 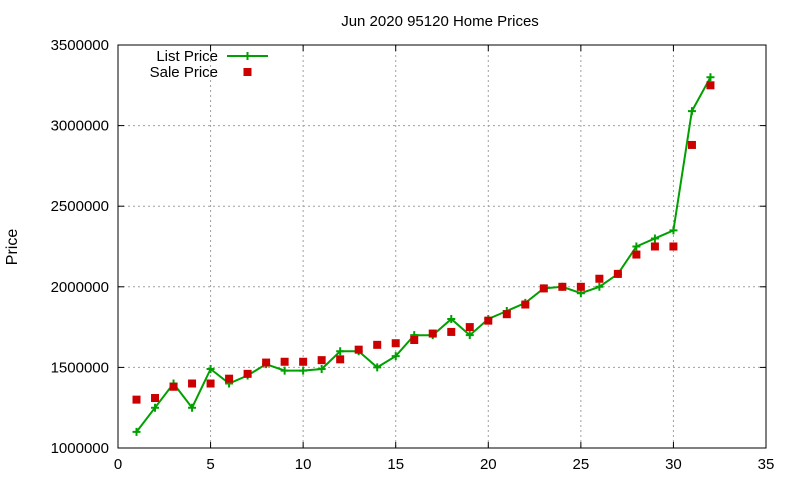 What do you see at coordinates (80, 367) in the screenshot?
I see `y-tick-label: 1500000` at bounding box center [80, 367].